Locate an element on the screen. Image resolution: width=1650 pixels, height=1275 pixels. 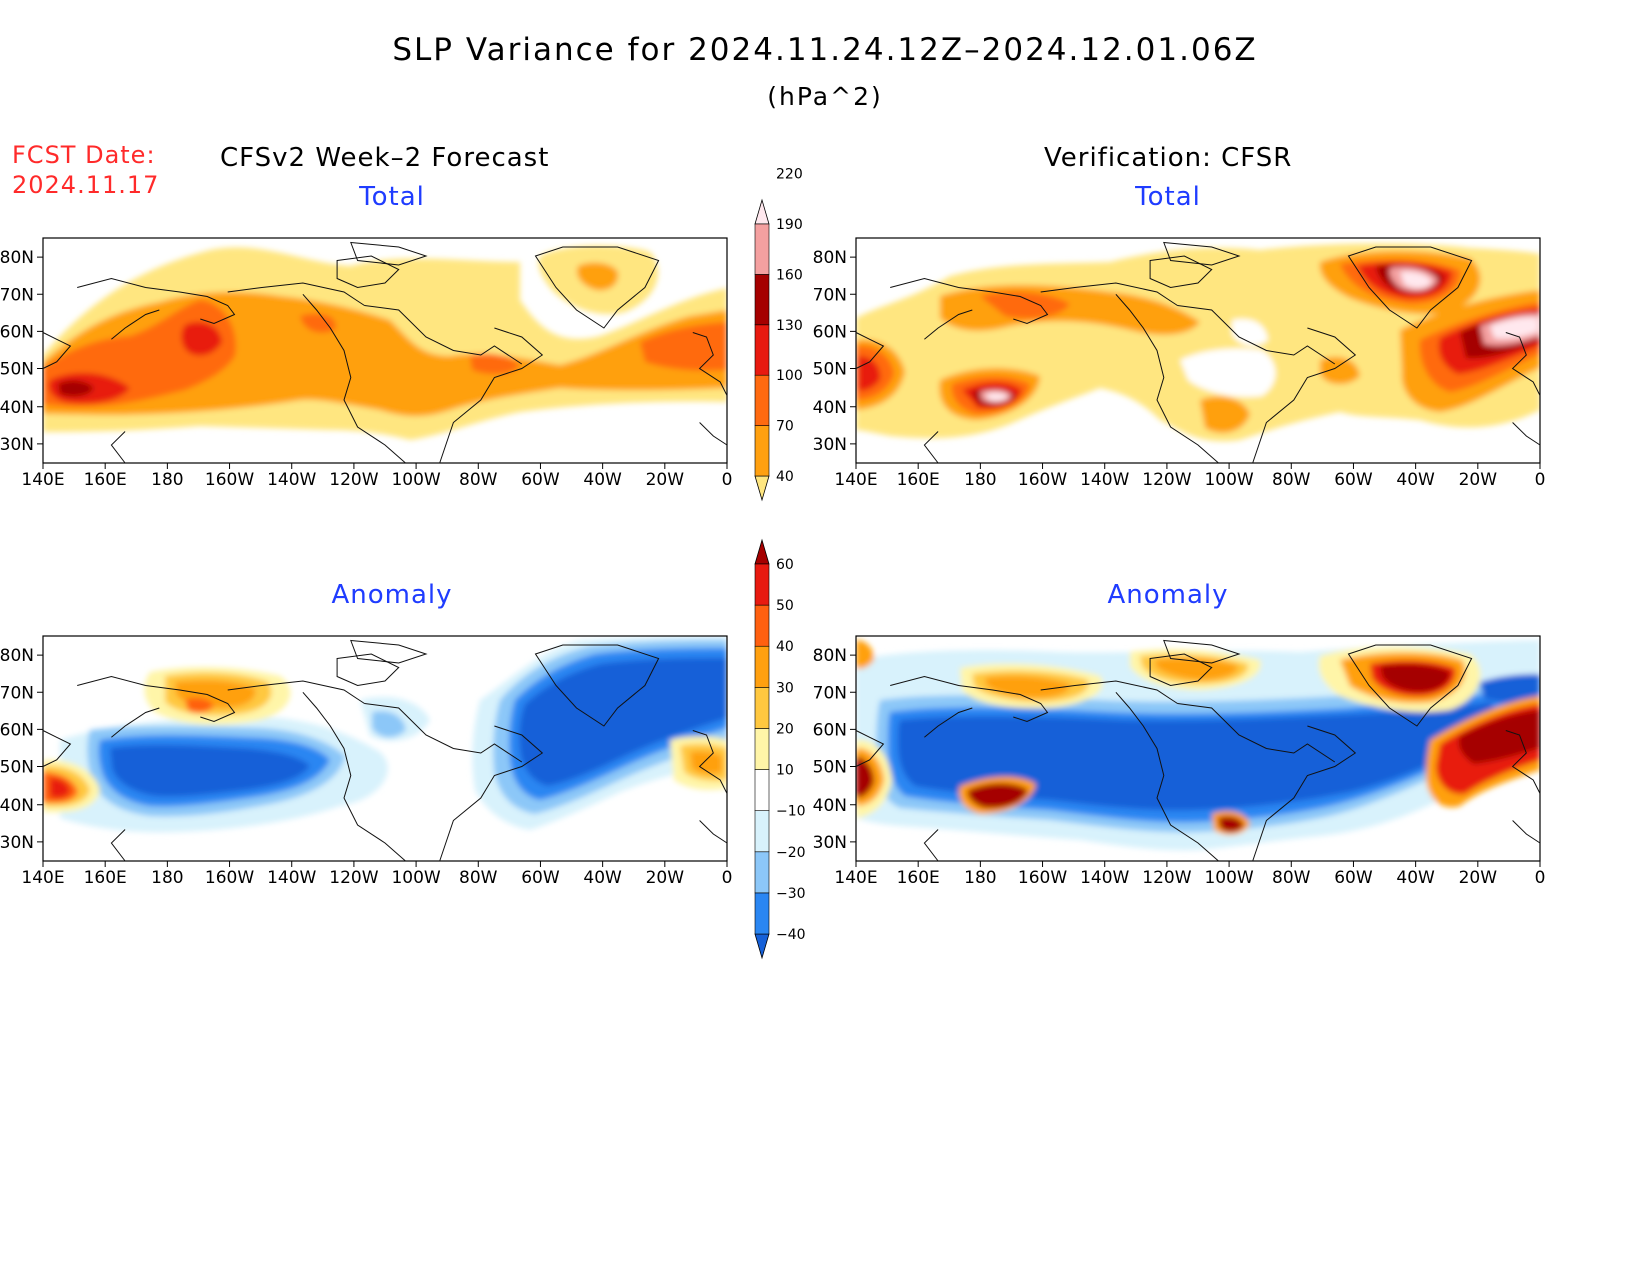
forecast-date-value: 2024.11.17 is located at coordinates (86, 185).